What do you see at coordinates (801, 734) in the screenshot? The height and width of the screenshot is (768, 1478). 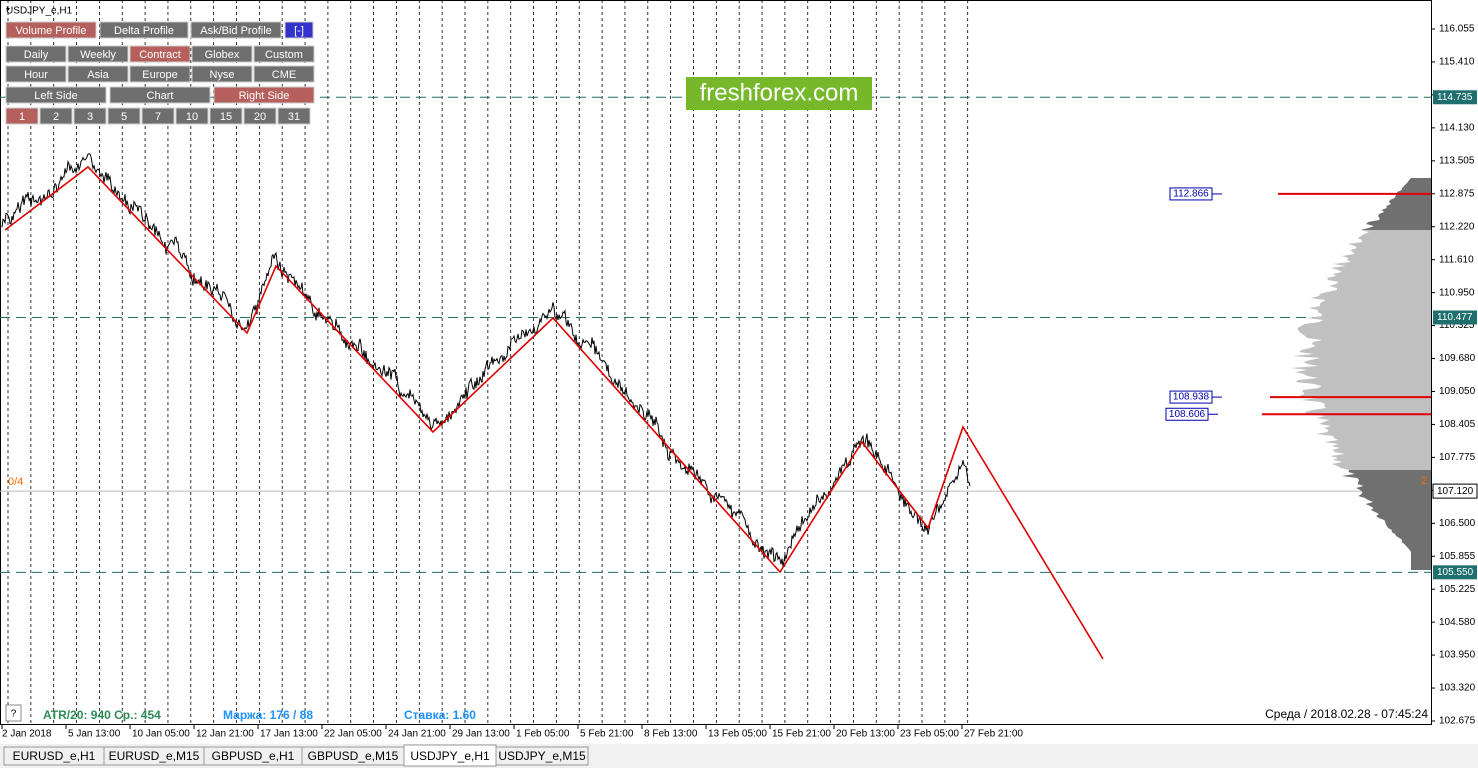 I see `time-label: 15 Feb 21:00` at bounding box center [801, 734].